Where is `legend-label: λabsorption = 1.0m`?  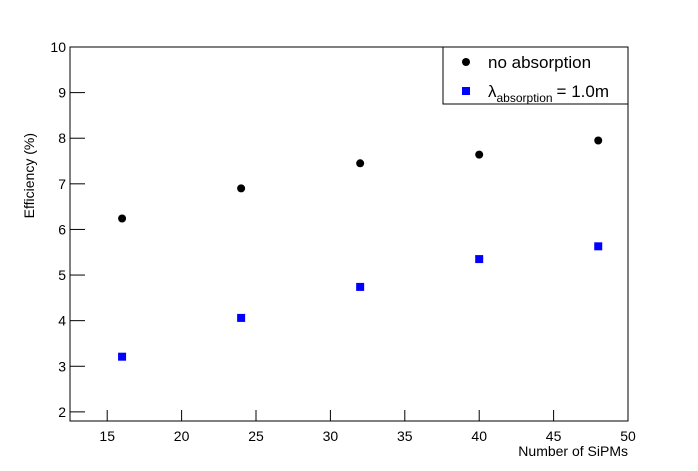 legend-label: λabsorption = 1.0m is located at coordinates (548, 93).